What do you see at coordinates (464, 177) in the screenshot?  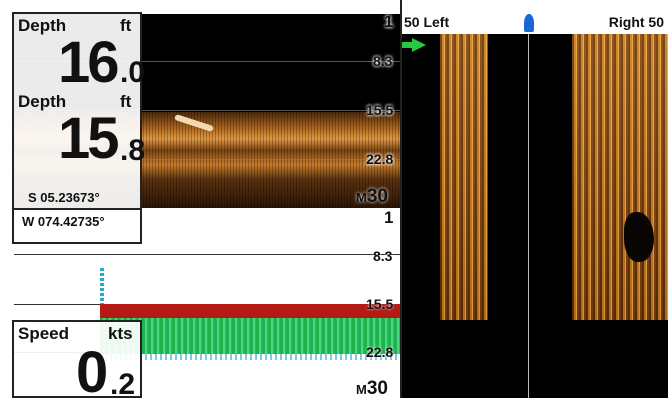 I see `left-side-return` at bounding box center [464, 177].